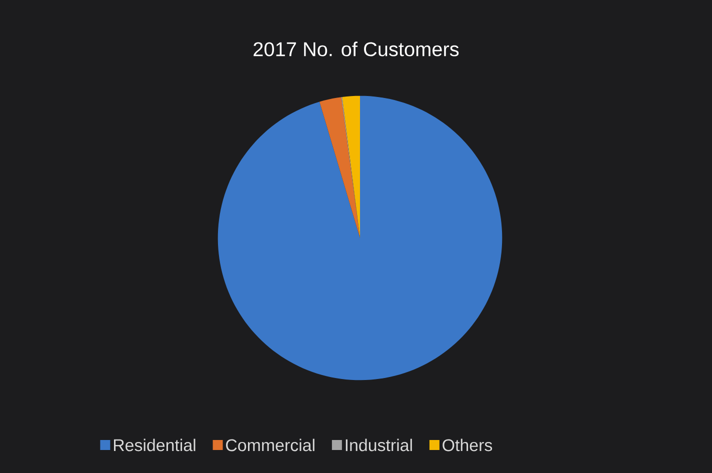  I want to click on legend-label: Others, so click(467, 445).